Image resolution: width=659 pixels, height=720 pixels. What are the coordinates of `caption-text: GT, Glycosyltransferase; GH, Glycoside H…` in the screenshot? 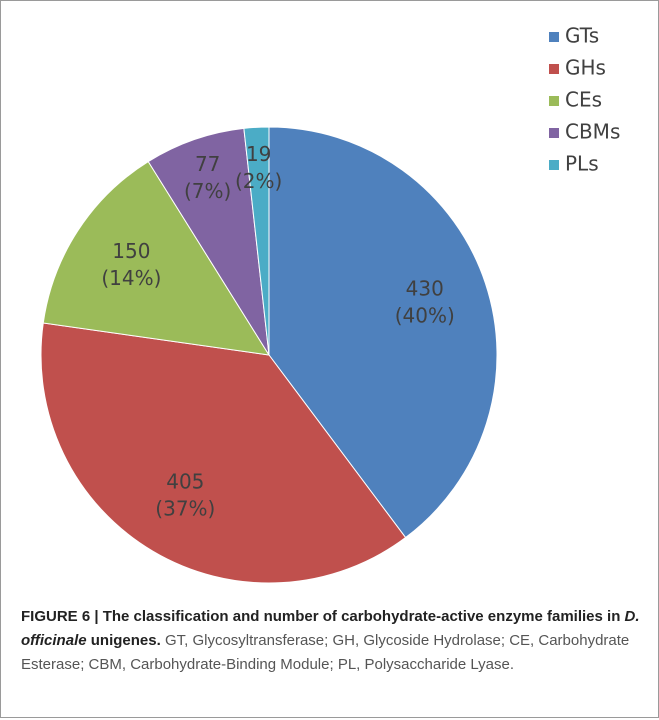 It's located at (325, 652).